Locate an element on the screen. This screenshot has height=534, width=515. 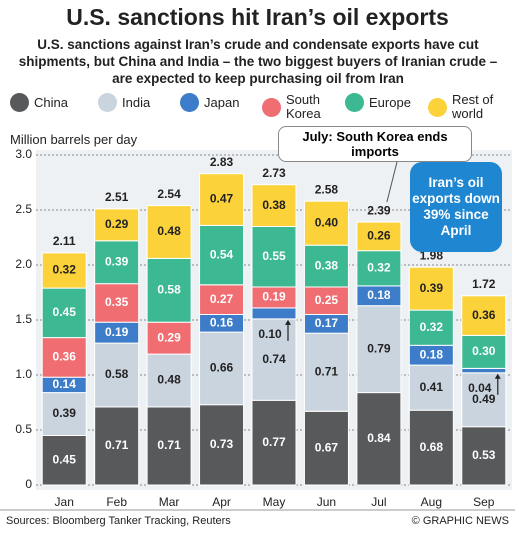
value-label: 0.26 is located at coordinates (379, 236).